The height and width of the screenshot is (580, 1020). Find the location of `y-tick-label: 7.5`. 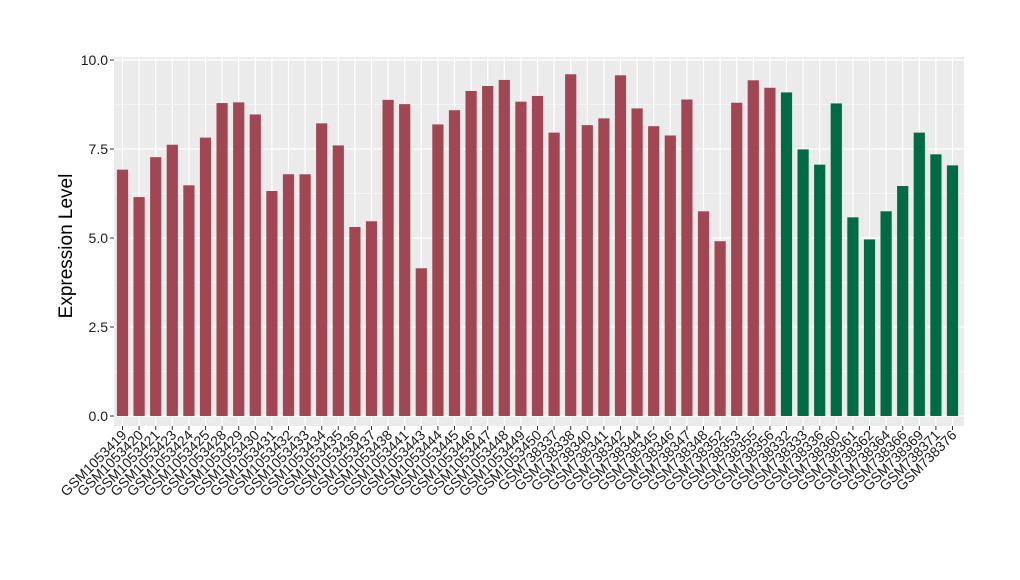

y-tick-label: 7.5 is located at coordinates (99, 149).